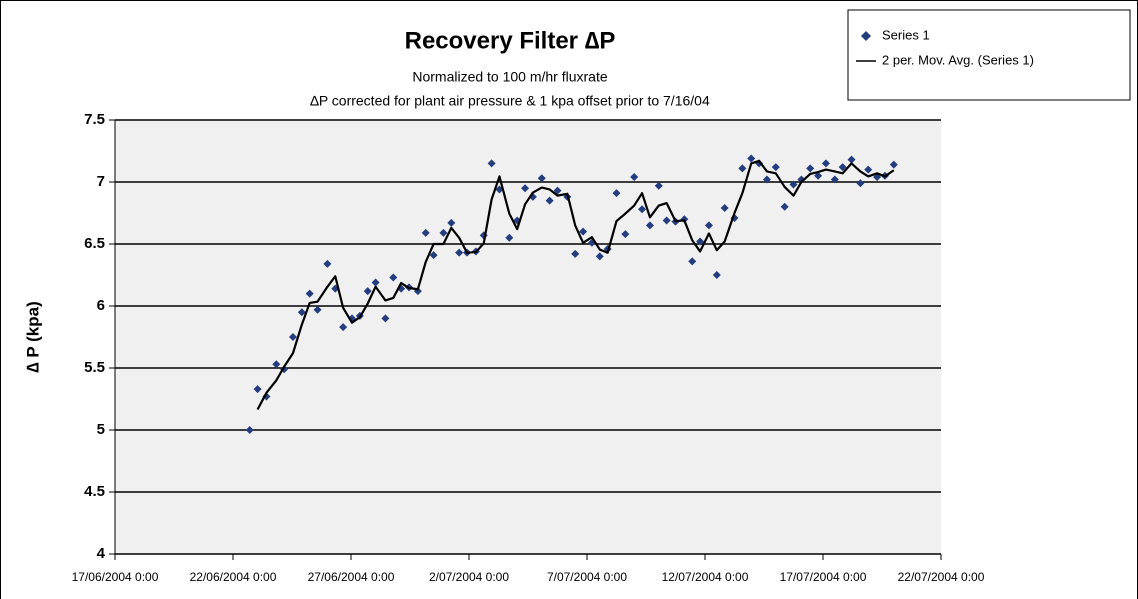 Image resolution: width=1138 pixels, height=599 pixels. What do you see at coordinates (866, 36) in the screenshot?
I see `legend-marker` at bounding box center [866, 36].